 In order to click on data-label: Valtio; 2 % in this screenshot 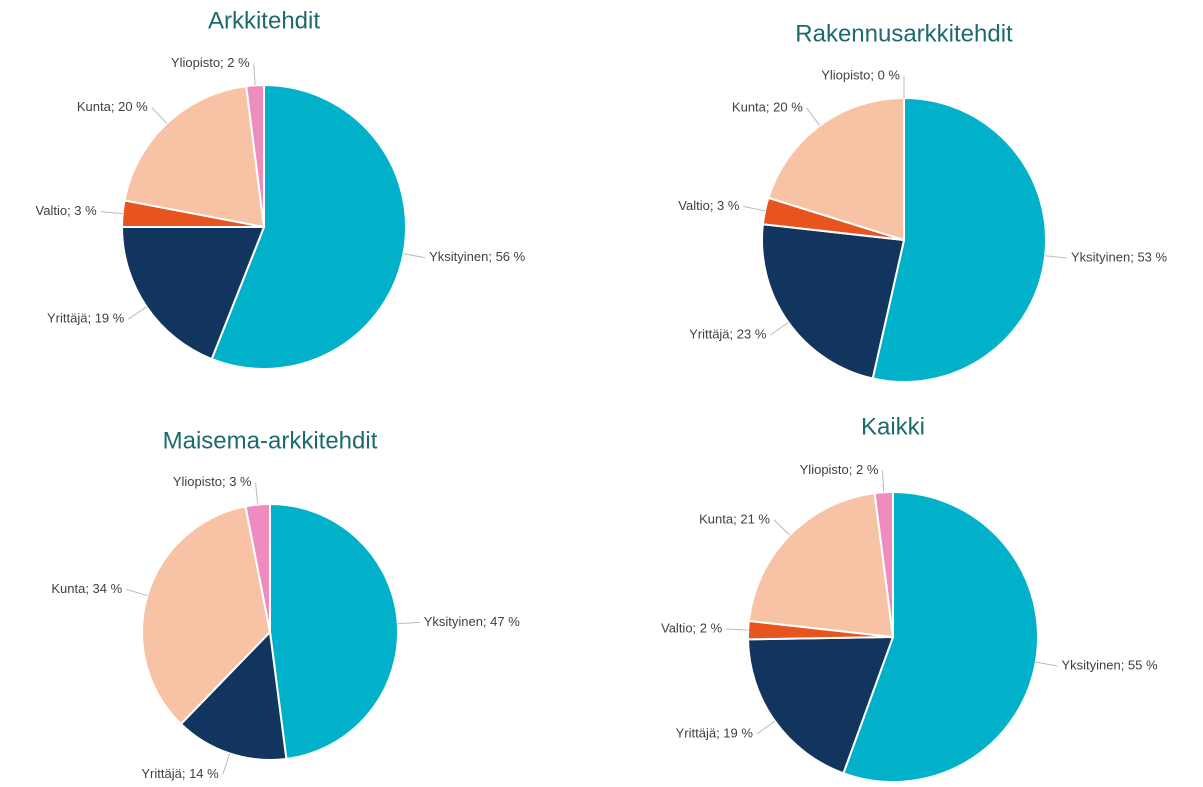, I will do `click(692, 627)`.